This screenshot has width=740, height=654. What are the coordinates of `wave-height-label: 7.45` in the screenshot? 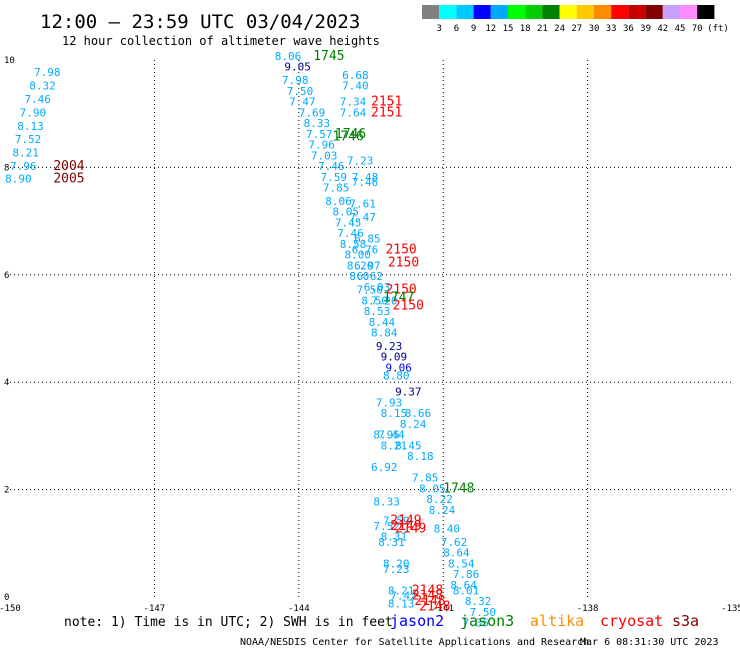 It's located at (348, 222).